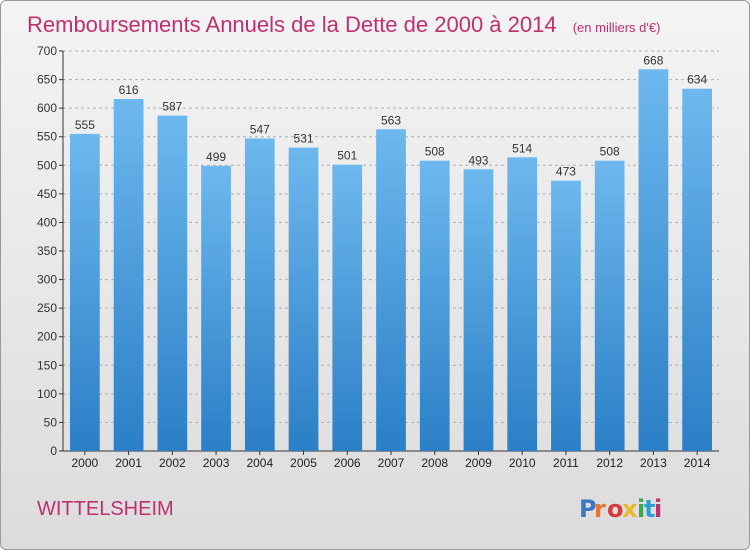 Image resolution: width=750 pixels, height=550 pixels. I want to click on x-tick-label: 2002, so click(172, 463).